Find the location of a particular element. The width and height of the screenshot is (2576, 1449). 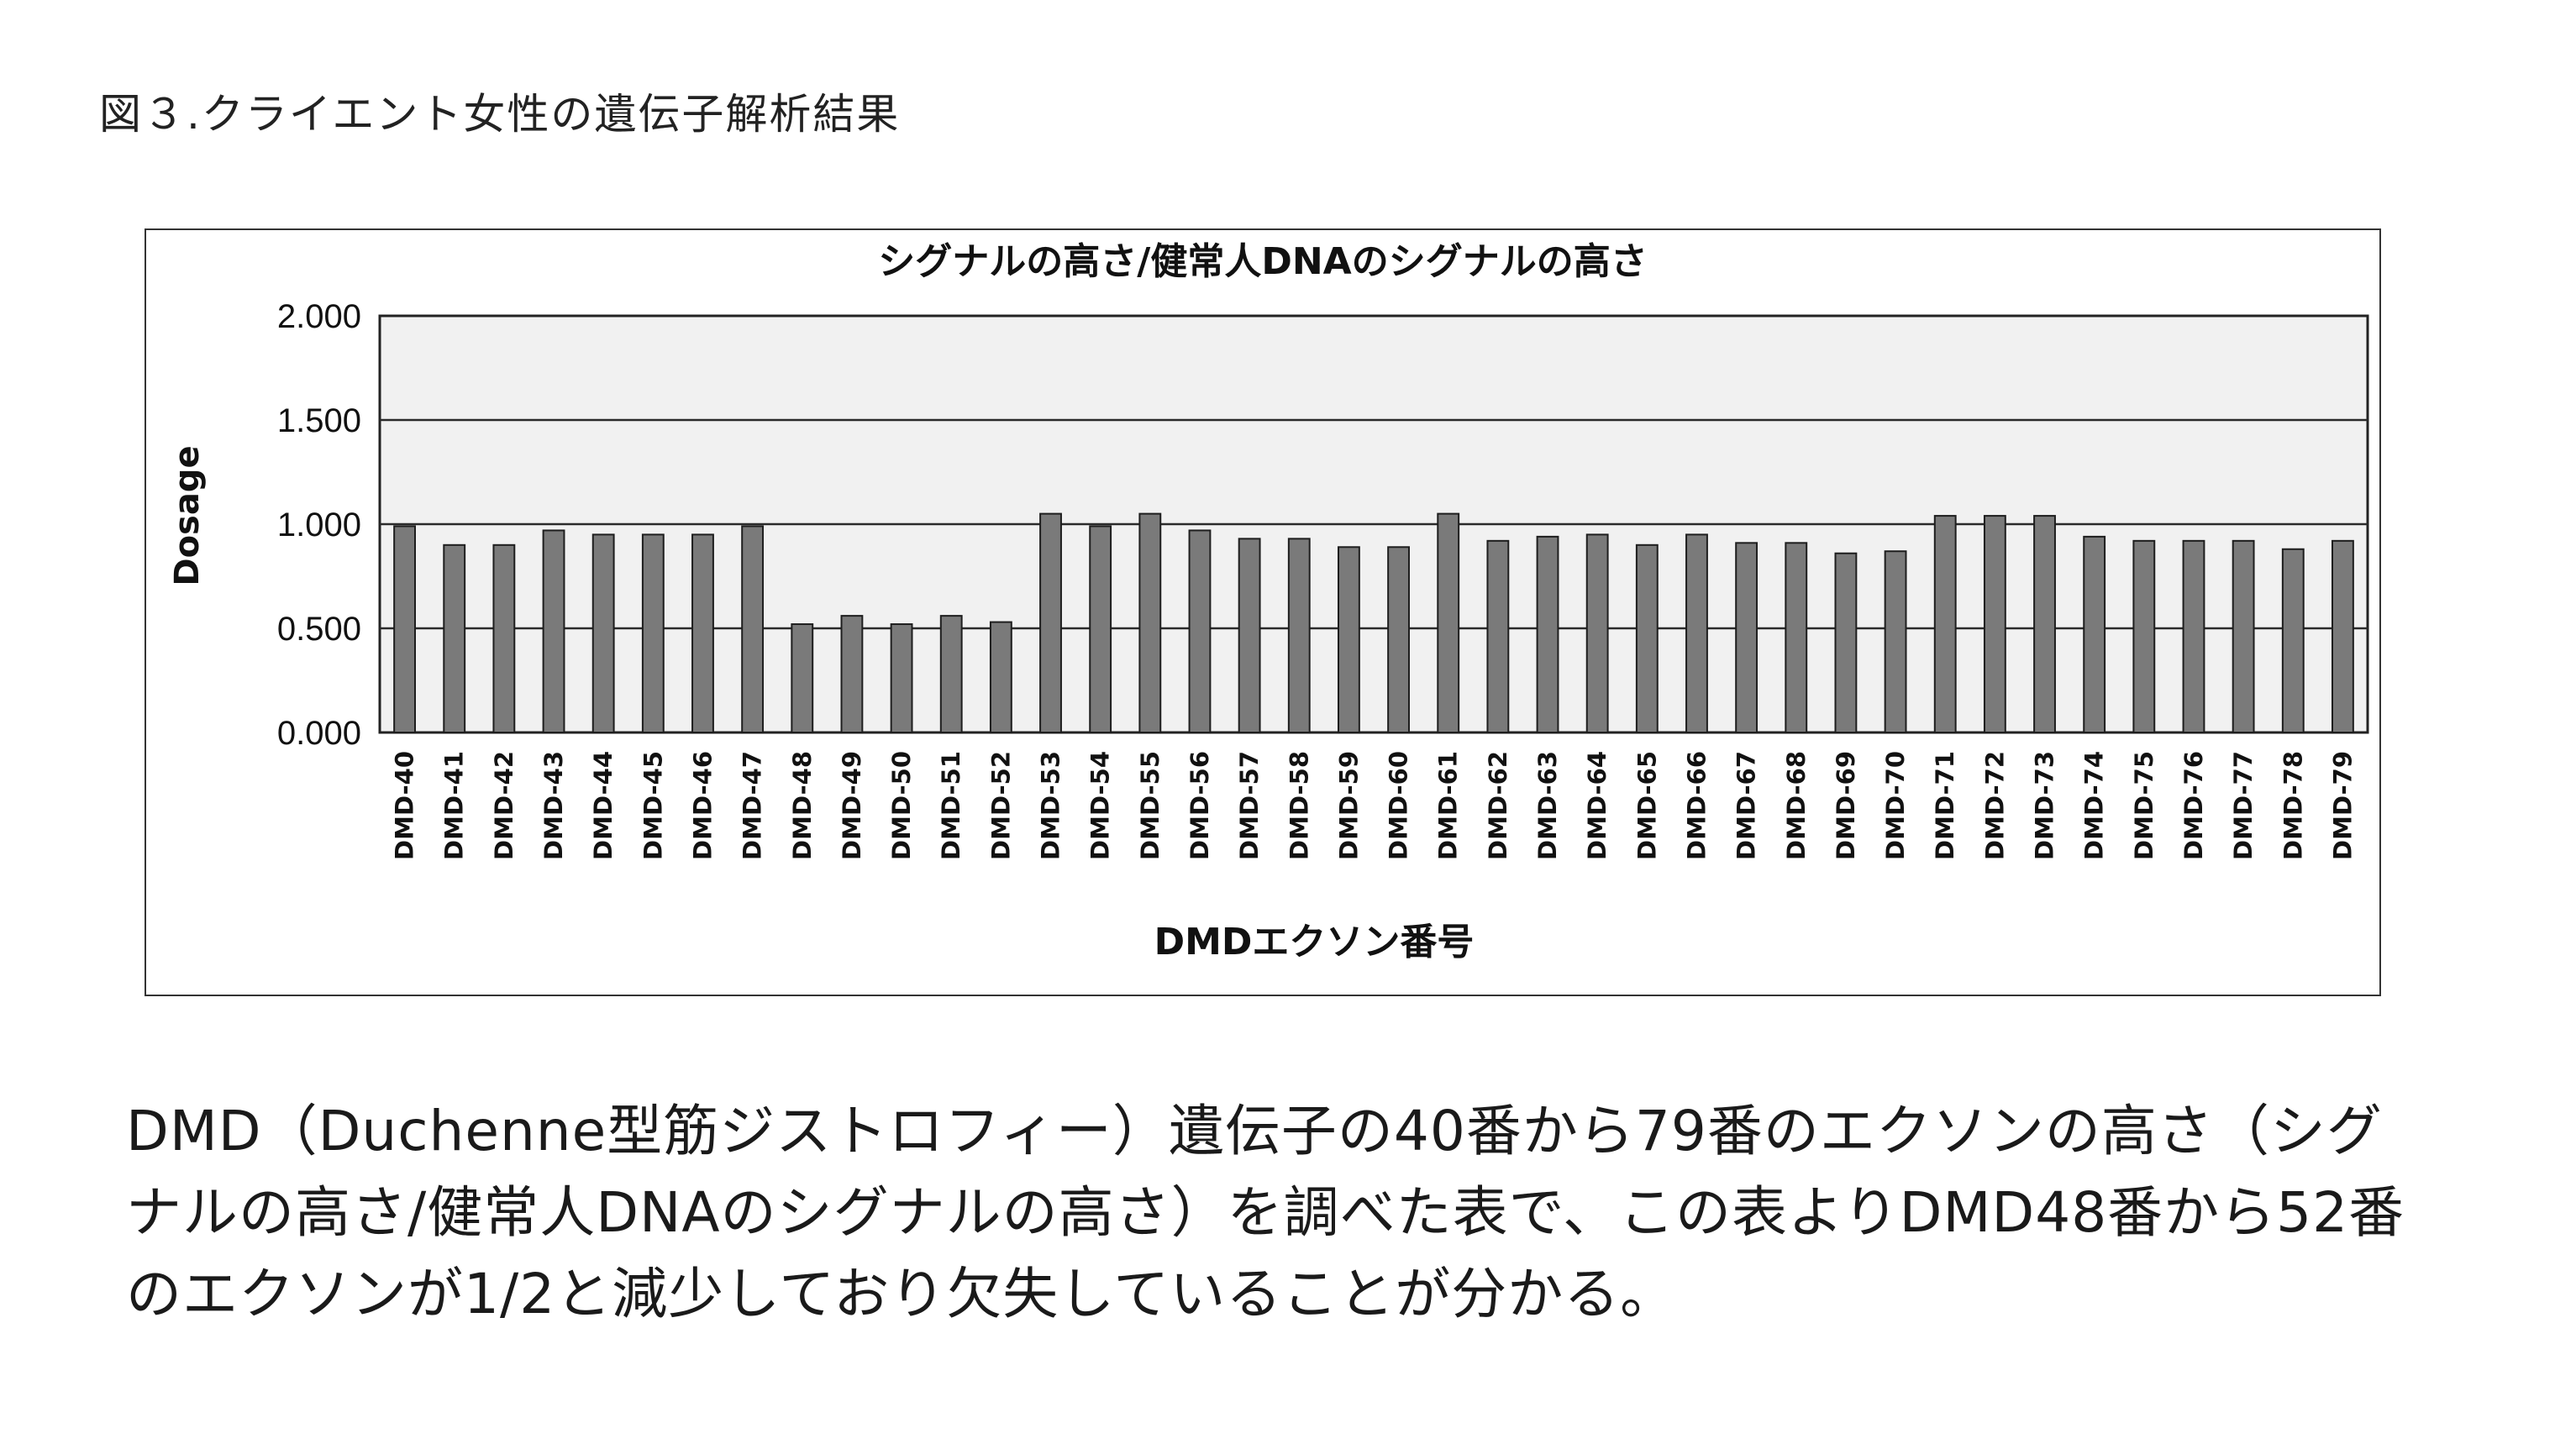

x-tick-label: DMD-61 is located at coordinates (1448, 805).